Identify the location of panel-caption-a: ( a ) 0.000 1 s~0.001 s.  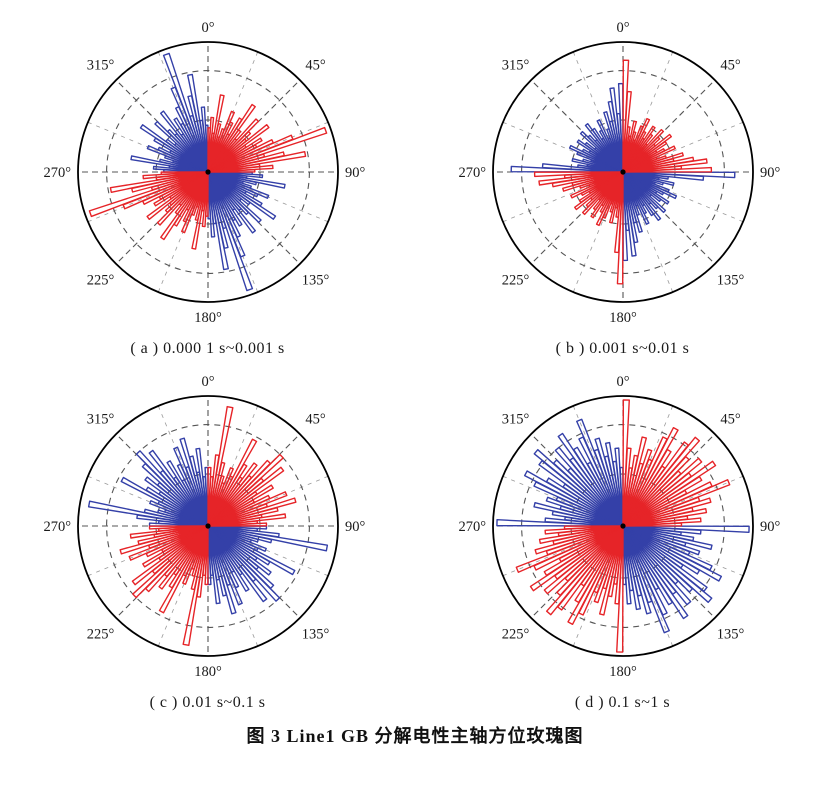
(207, 348).